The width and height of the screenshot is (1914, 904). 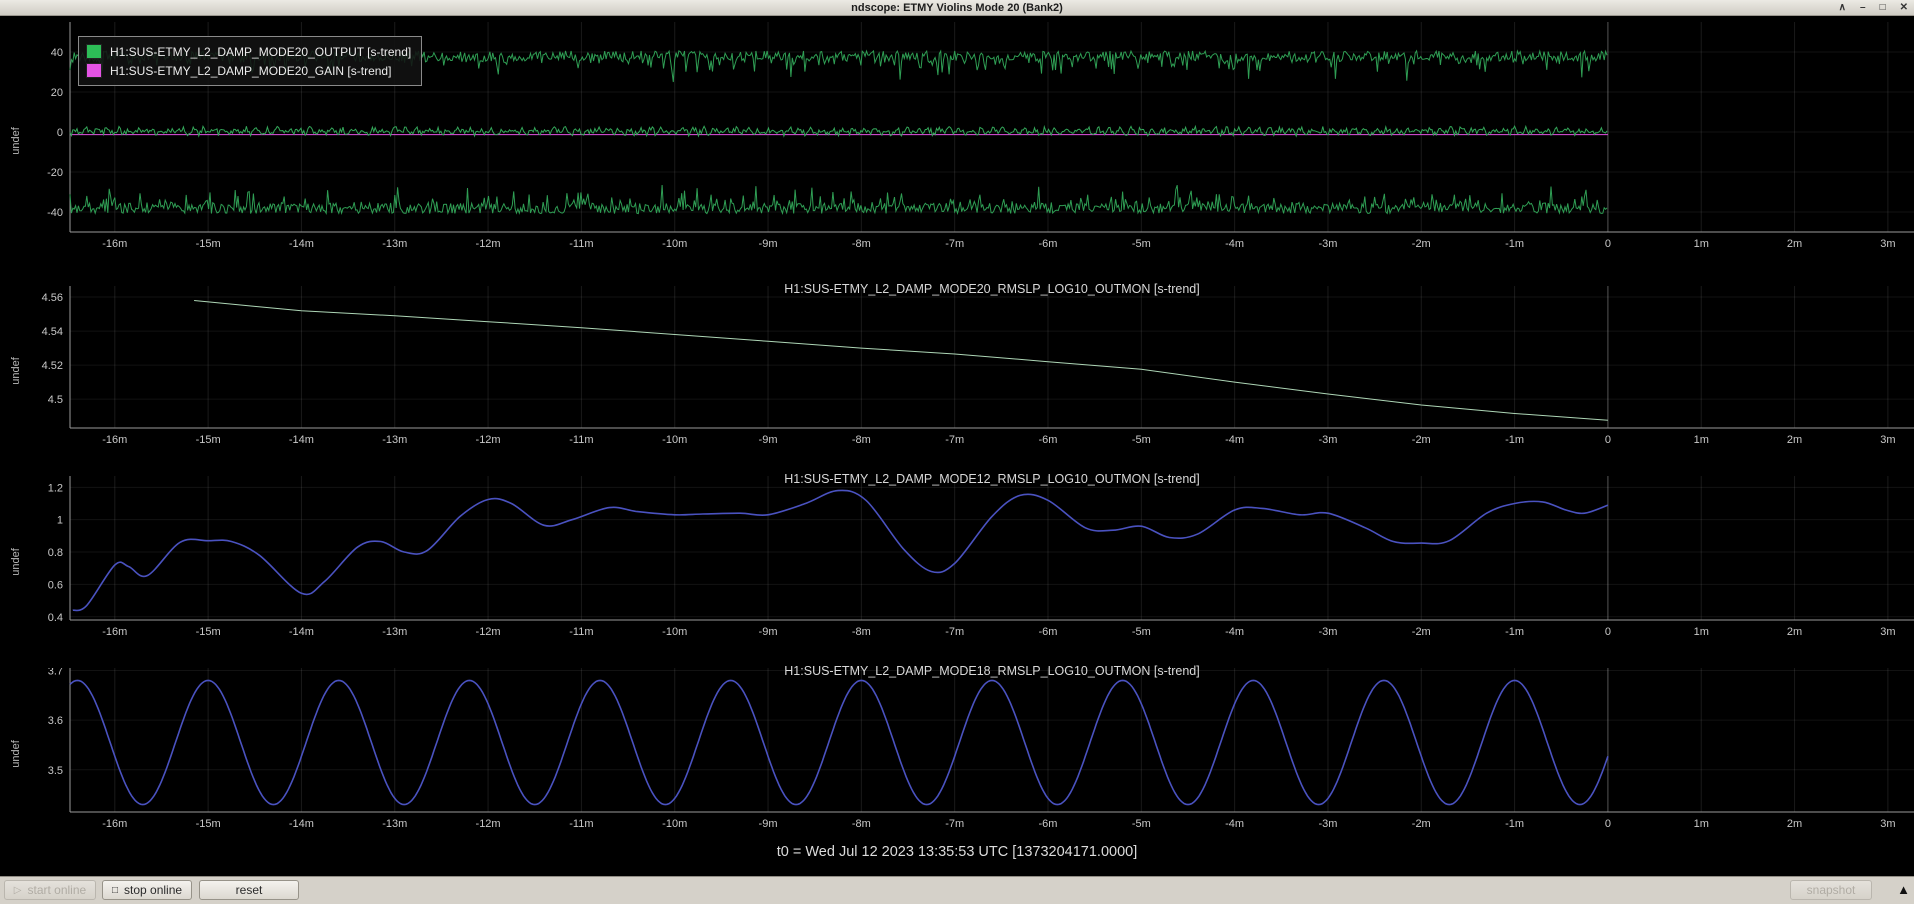 What do you see at coordinates (1903, 889) in the screenshot?
I see `expand-panel-icon: ▲` at bounding box center [1903, 889].